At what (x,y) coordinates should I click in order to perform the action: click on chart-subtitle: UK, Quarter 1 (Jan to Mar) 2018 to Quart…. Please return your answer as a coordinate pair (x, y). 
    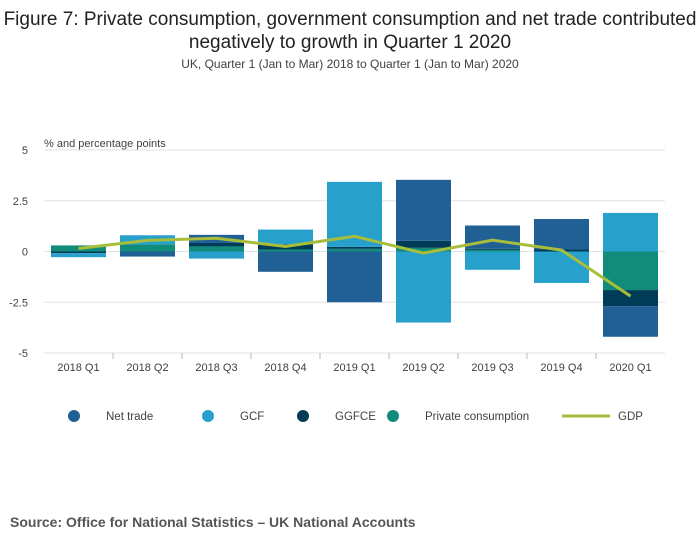
    Looking at the image, I should click on (350, 64).